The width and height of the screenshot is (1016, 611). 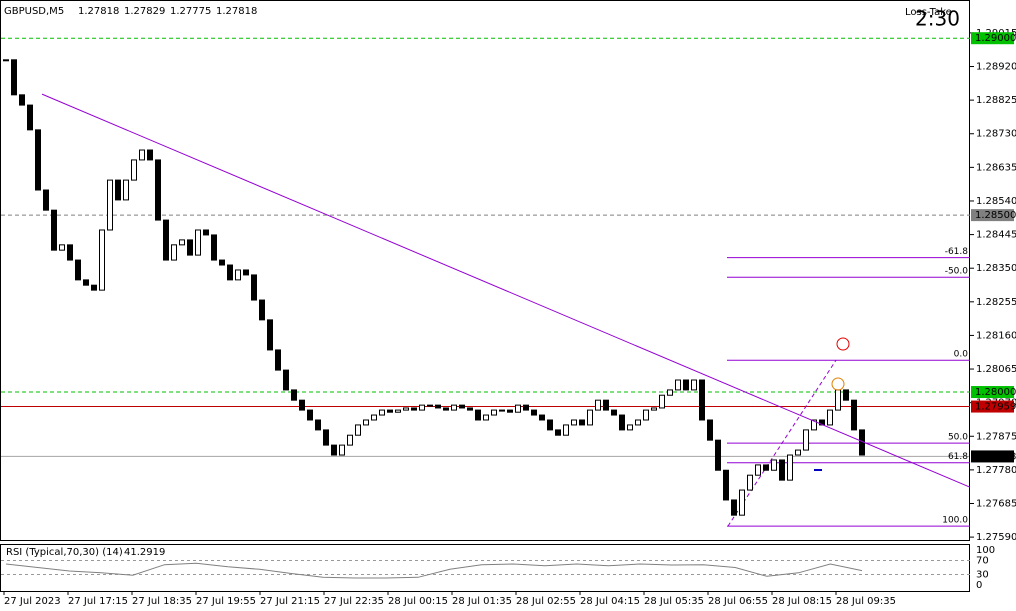 I want to click on y-tick-label: 1.28065, so click(x=996, y=369).